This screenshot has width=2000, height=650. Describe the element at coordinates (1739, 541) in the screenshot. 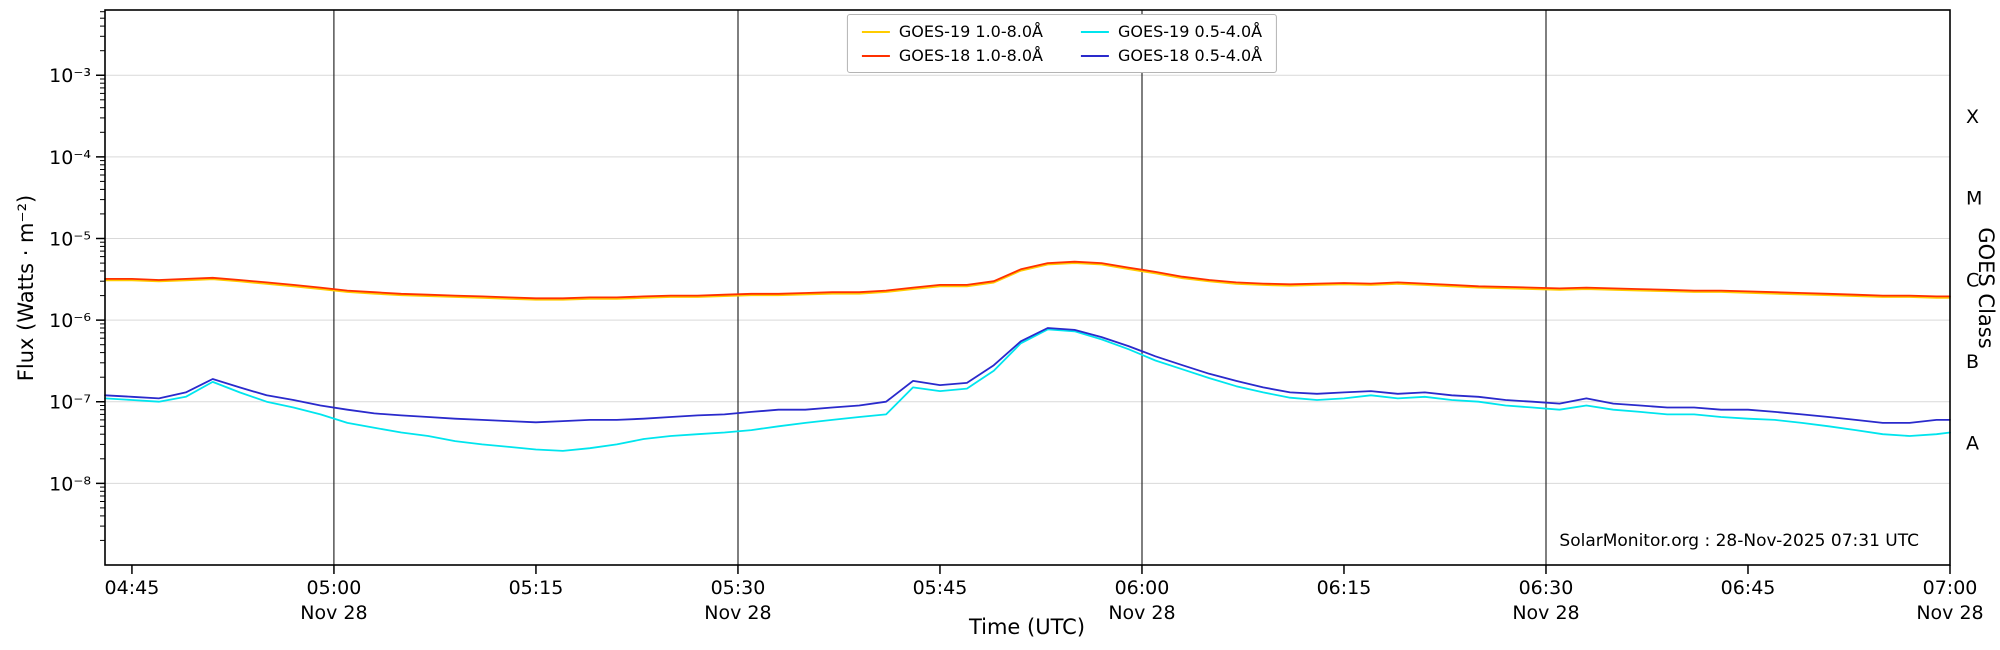

I see `watermark-text: SolarMonitor.org : 28-Nov-2025 07:31 UTC` at that location.